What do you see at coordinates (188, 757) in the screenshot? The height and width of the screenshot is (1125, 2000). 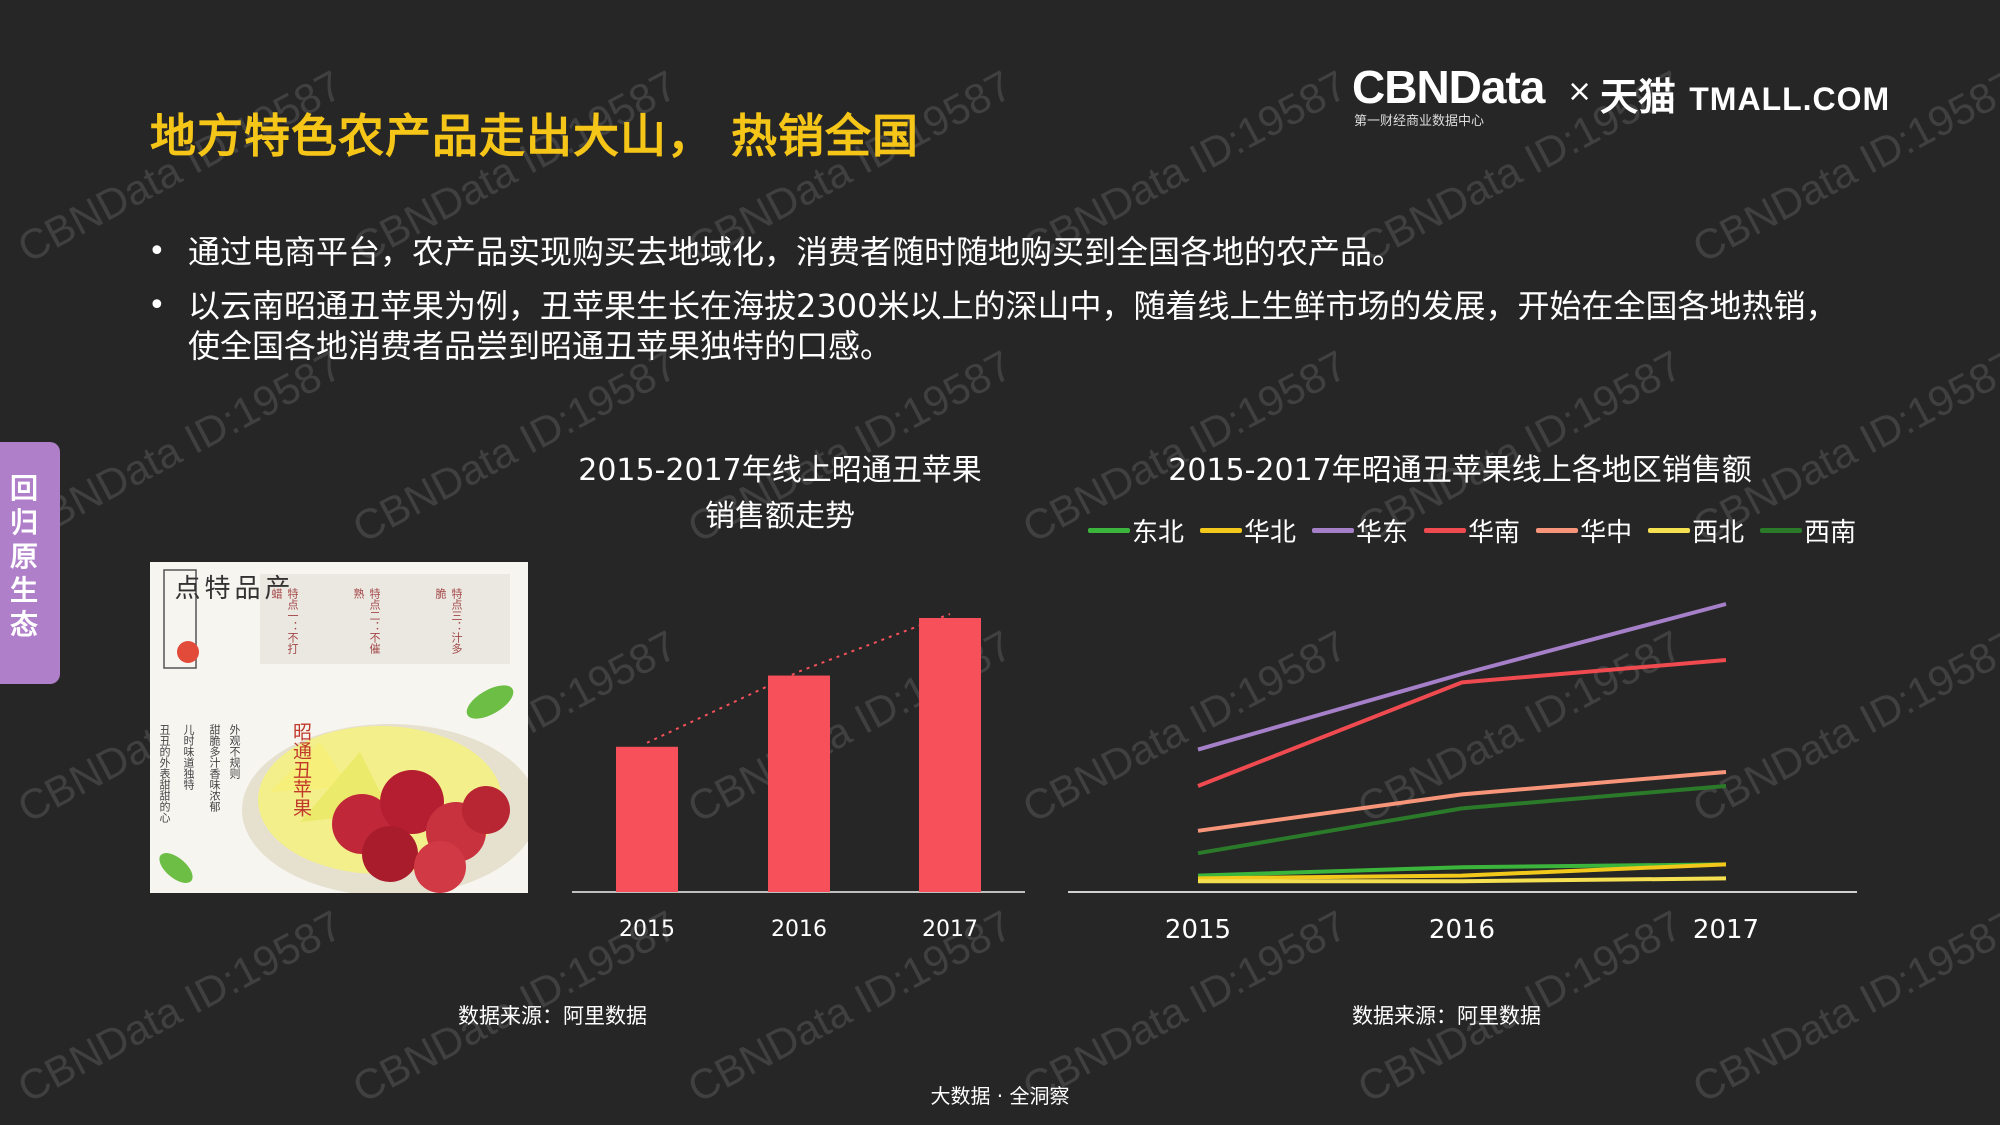 I see `desc-col-3: 儿时味道独特` at bounding box center [188, 757].